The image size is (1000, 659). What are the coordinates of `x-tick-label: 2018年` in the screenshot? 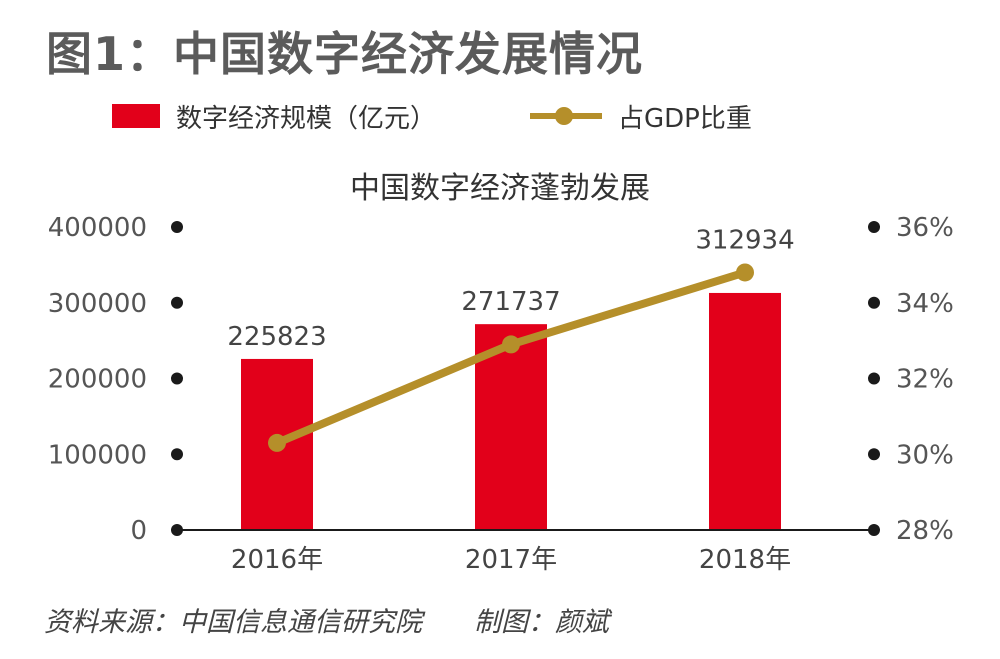 It's located at (745, 560).